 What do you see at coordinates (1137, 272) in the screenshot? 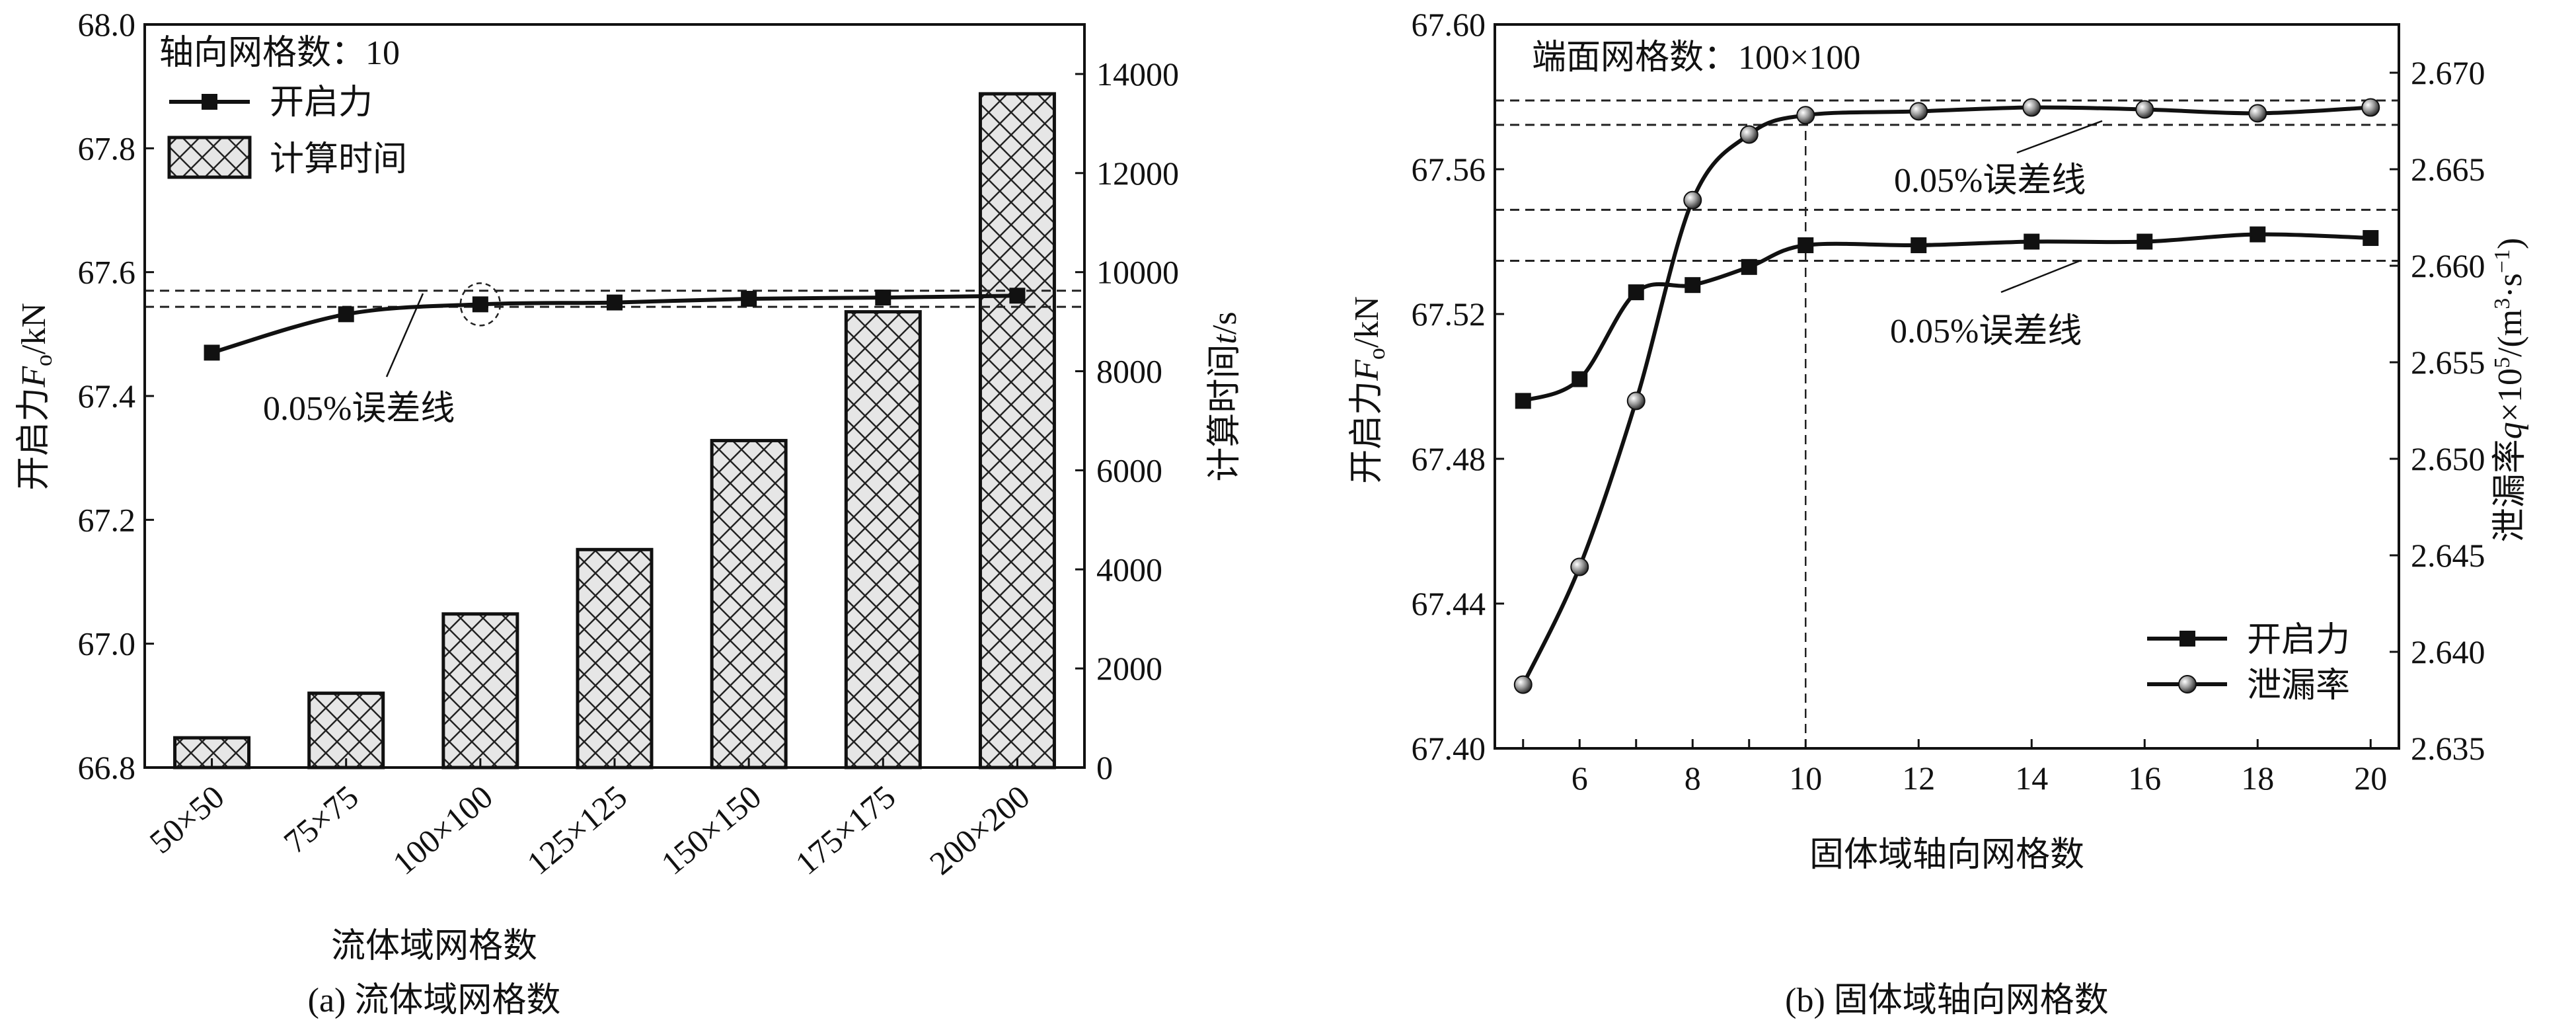
I see `y2-tick-label: 10000` at bounding box center [1137, 272].